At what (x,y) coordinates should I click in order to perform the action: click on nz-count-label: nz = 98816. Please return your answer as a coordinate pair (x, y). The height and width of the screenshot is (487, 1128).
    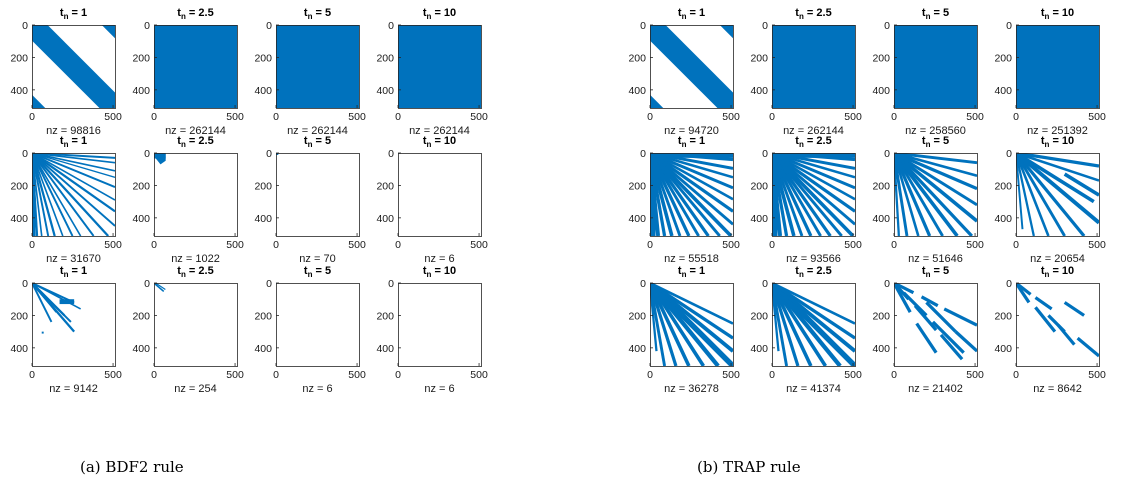
    Looking at the image, I should click on (73, 131).